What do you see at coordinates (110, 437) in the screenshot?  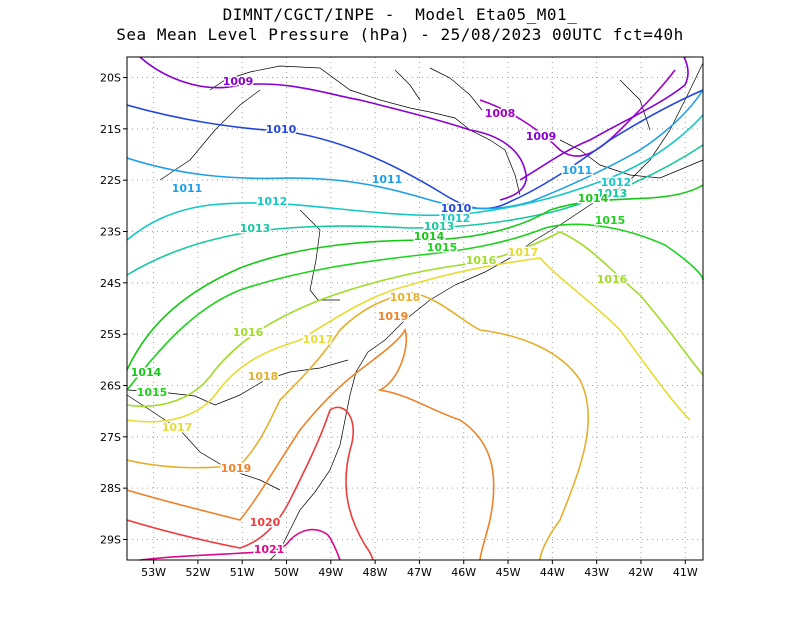 I see `tick-label-lat: 27S` at bounding box center [110, 437].